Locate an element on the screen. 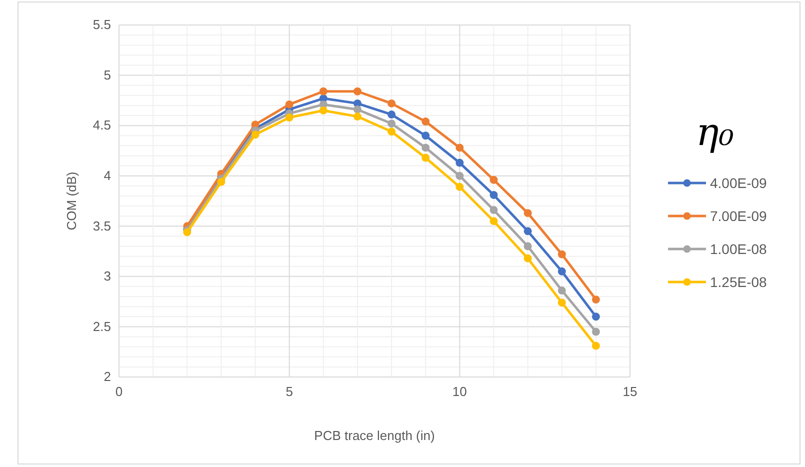 The height and width of the screenshot is (467, 805). x-tick-label: 0 is located at coordinates (119, 392).